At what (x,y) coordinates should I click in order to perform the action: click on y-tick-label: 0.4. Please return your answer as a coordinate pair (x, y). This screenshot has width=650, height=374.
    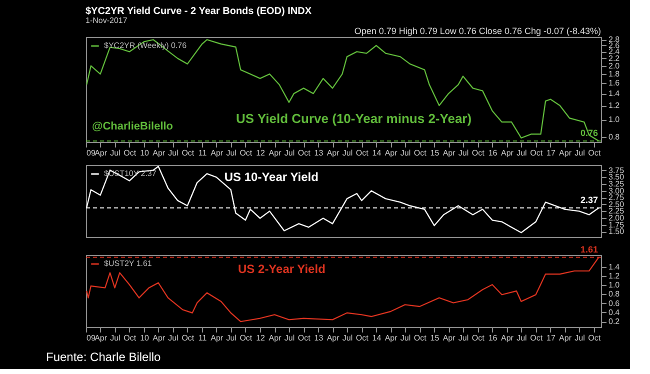
    Looking at the image, I should click on (614, 312).